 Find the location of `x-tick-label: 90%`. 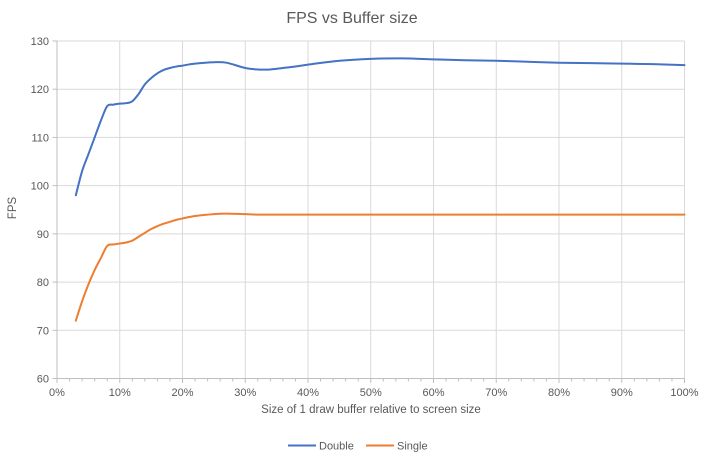

x-tick-label: 90% is located at coordinates (622, 393).